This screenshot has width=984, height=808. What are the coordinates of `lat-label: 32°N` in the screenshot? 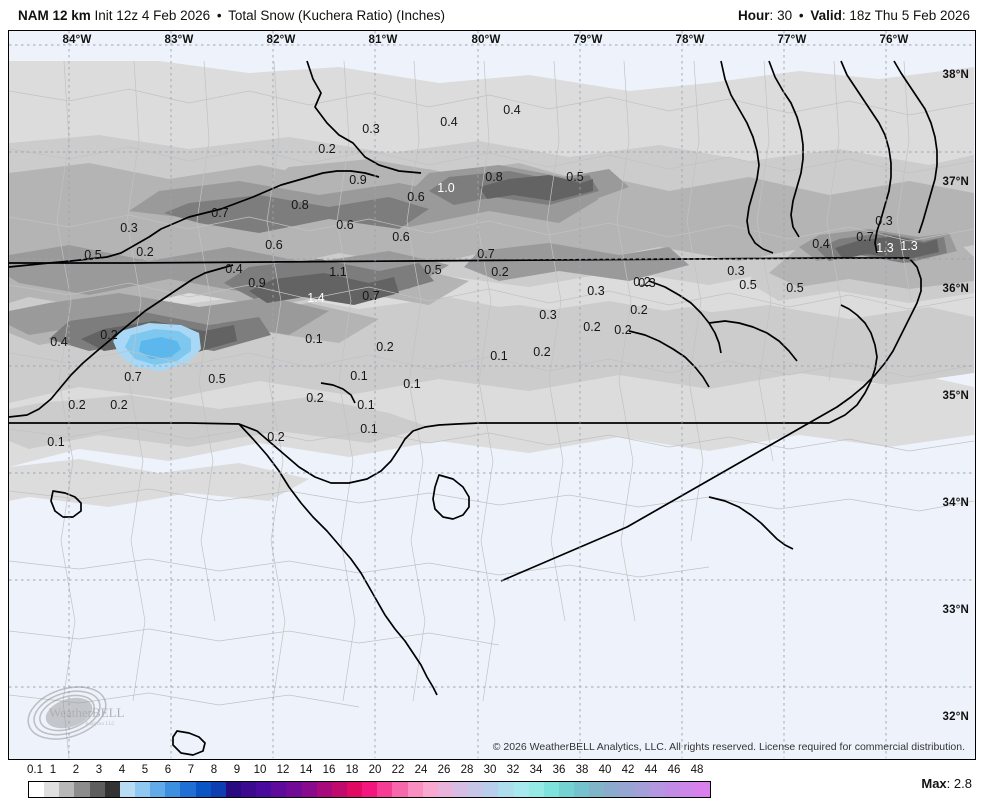 It's located at (955, 717).